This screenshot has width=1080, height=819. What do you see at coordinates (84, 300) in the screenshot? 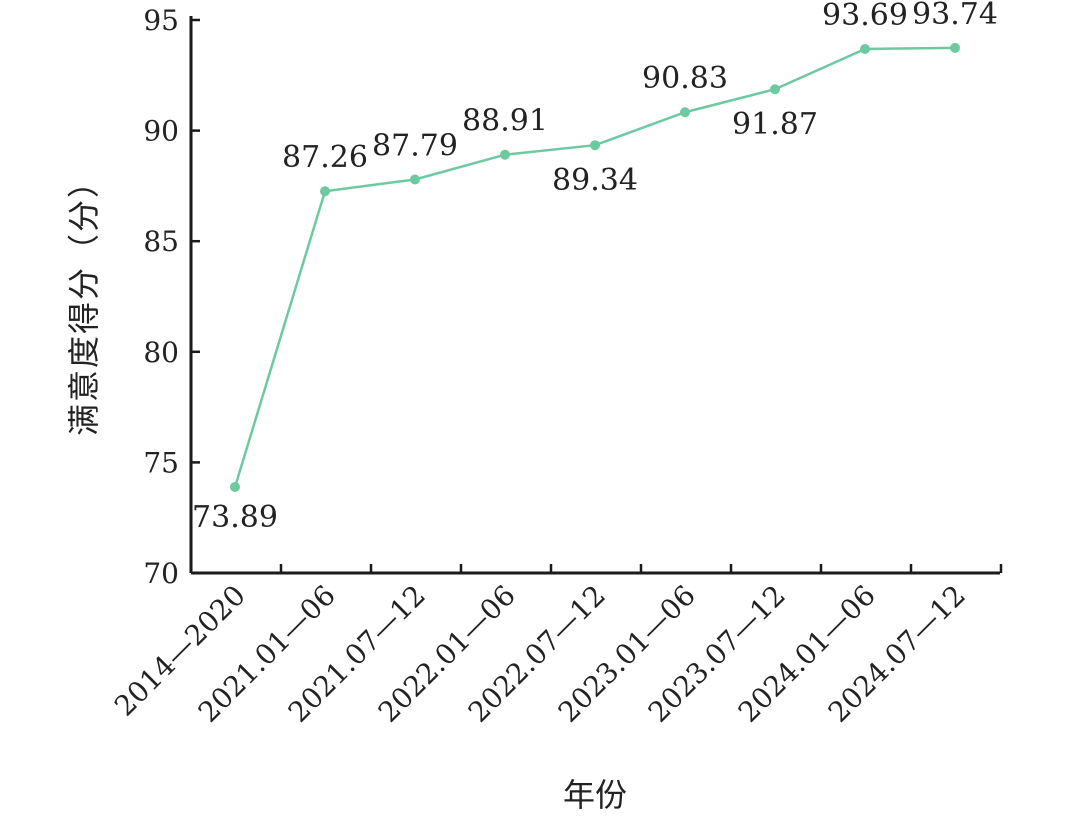
I see `y-axis-title: 满意度得分（分）` at bounding box center [84, 300].